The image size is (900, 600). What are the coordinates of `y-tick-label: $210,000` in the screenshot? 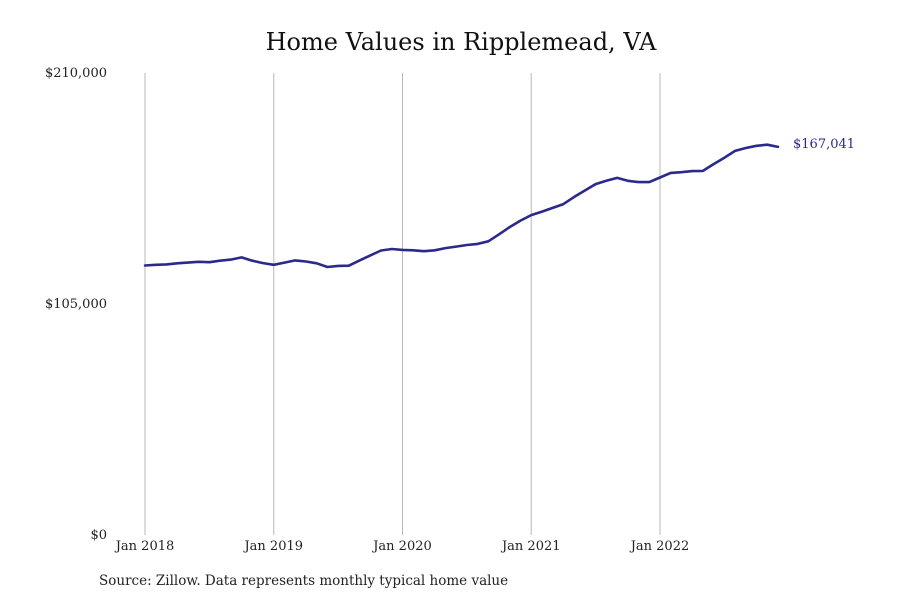 It's located at (76, 73).